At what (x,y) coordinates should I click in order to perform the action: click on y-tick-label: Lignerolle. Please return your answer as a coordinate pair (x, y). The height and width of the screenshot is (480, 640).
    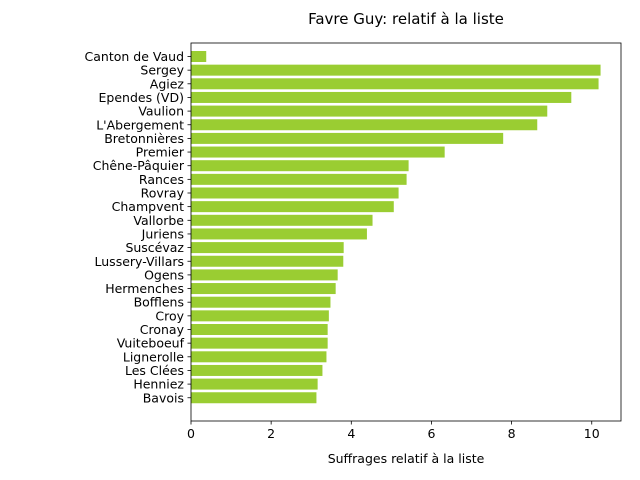
    Looking at the image, I should click on (153, 356).